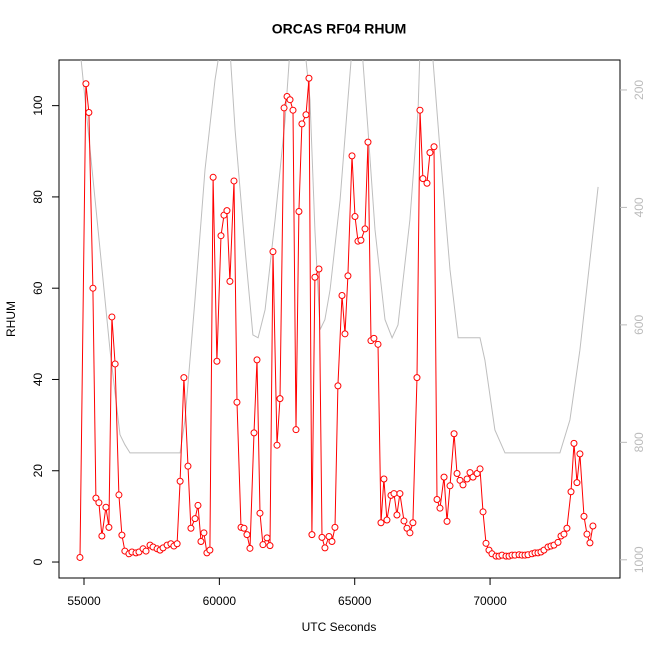 This screenshot has height=650, width=650. I want to click on x-axis-label: UTC Seconds, so click(339, 627).